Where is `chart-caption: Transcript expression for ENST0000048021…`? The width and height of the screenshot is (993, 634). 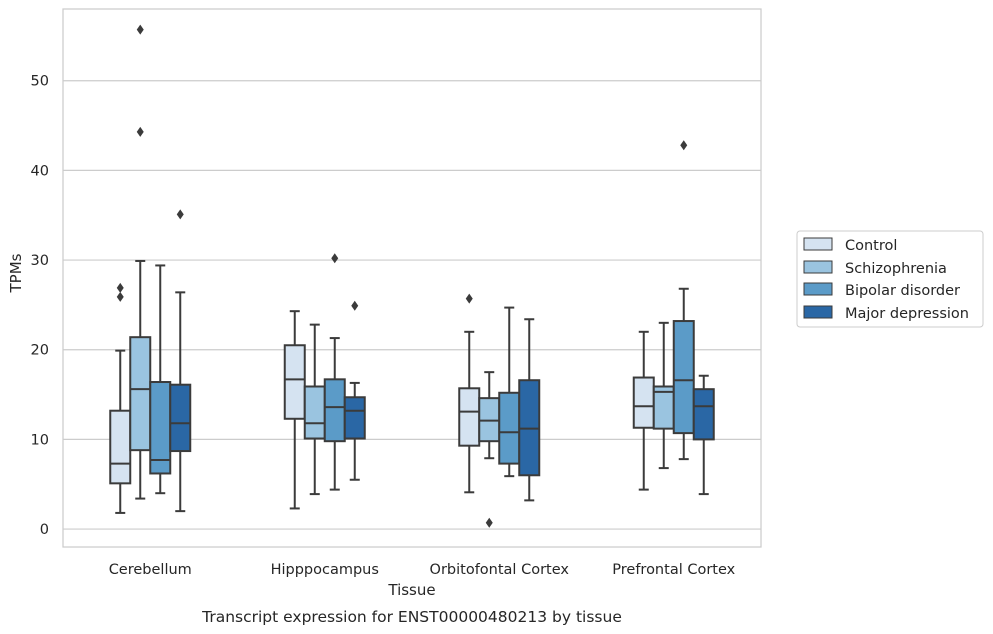
chart-caption: Transcript expression for ENST0000048021… is located at coordinates (411, 617).